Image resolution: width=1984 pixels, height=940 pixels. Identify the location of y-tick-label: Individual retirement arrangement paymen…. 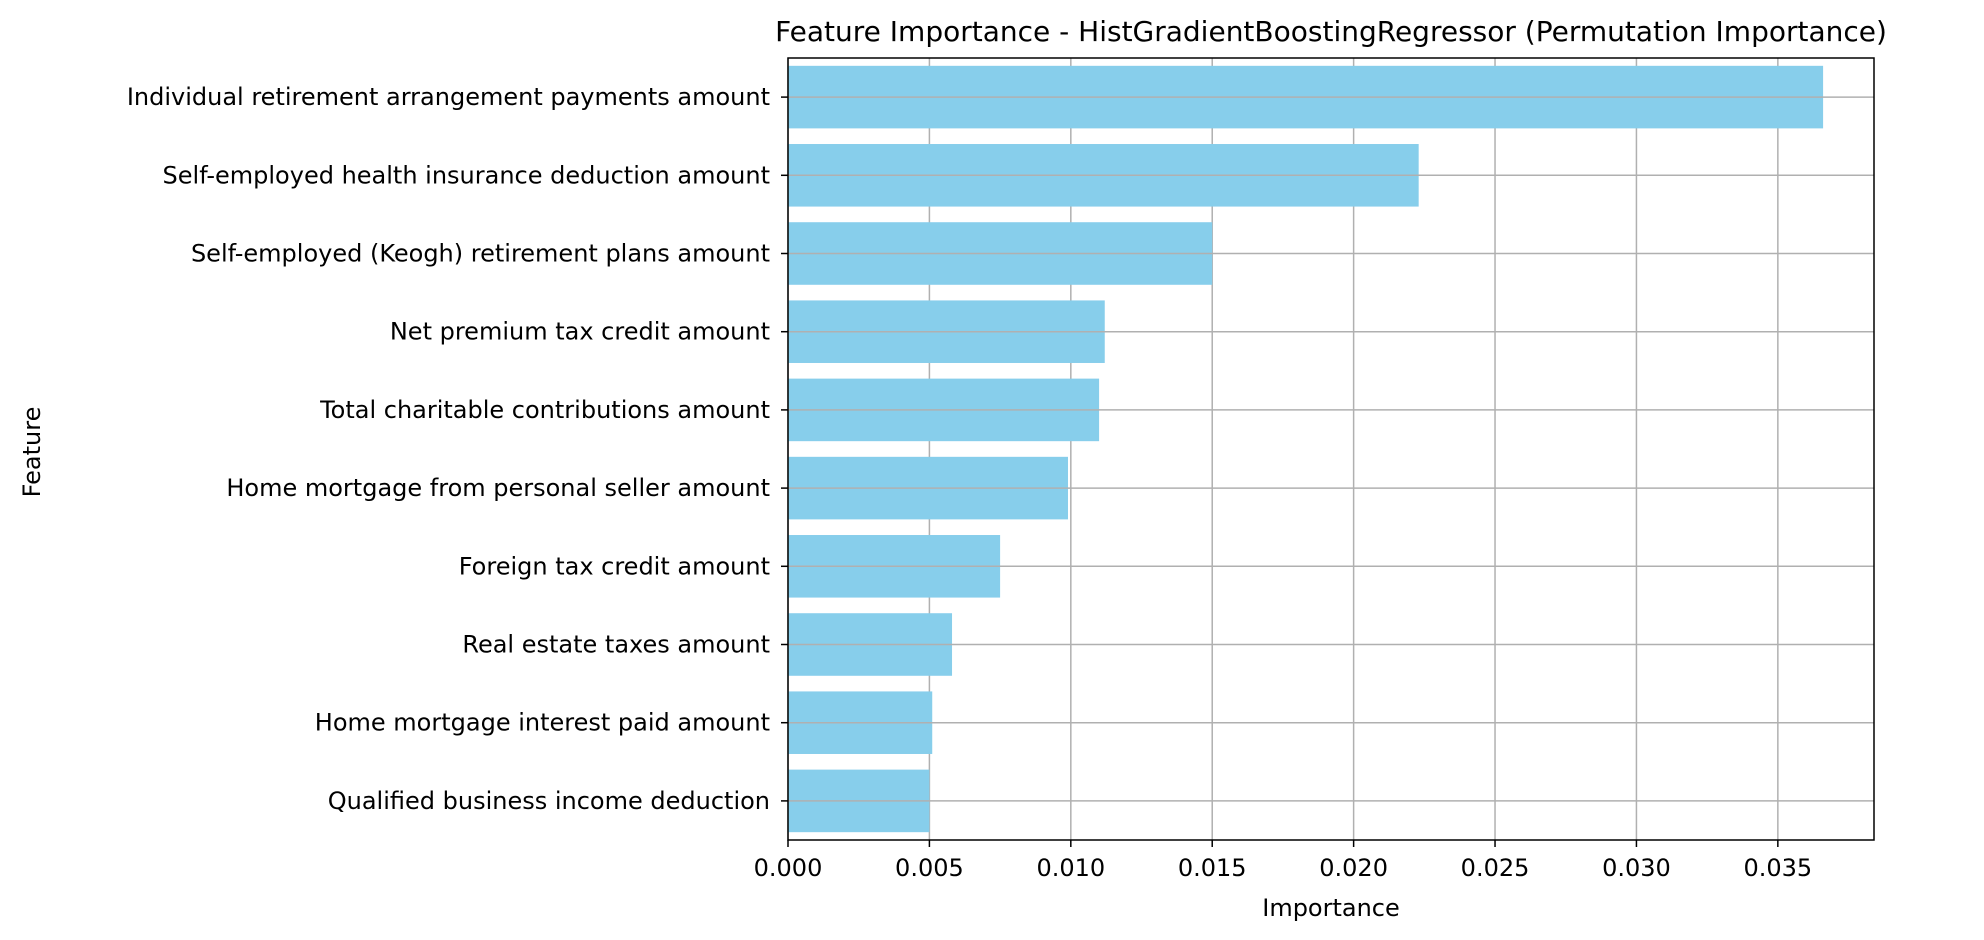
(448, 97).